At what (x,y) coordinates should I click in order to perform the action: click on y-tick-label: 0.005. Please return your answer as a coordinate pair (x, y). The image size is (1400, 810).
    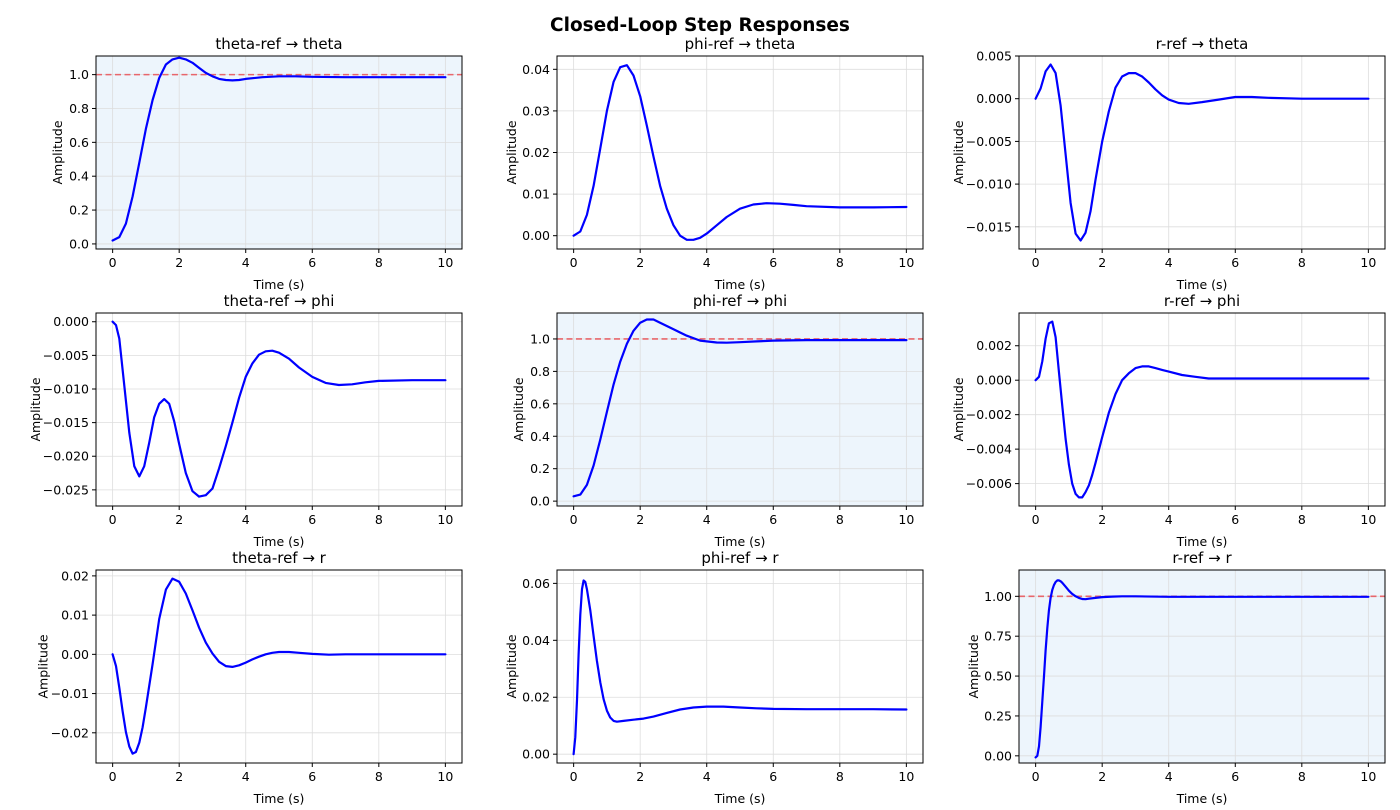
    Looking at the image, I should click on (994, 56).